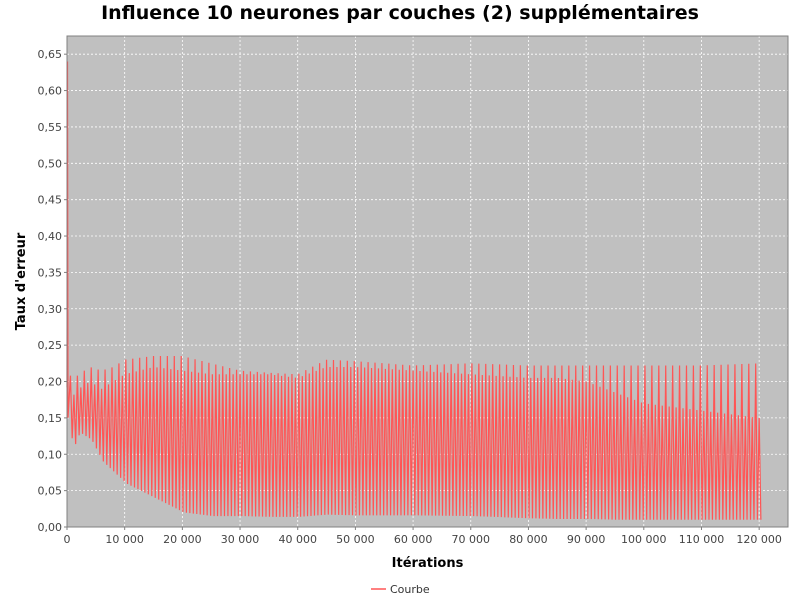 The height and width of the screenshot is (600, 800). I want to click on y-tick-label: 0,20, so click(50, 382).